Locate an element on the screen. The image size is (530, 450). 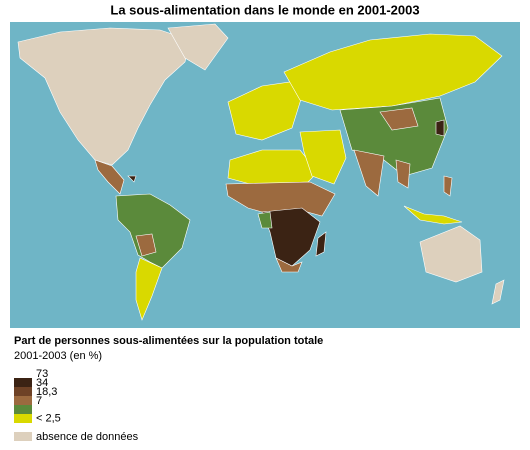
southern-africa-north is located at coordinates (289, 265).